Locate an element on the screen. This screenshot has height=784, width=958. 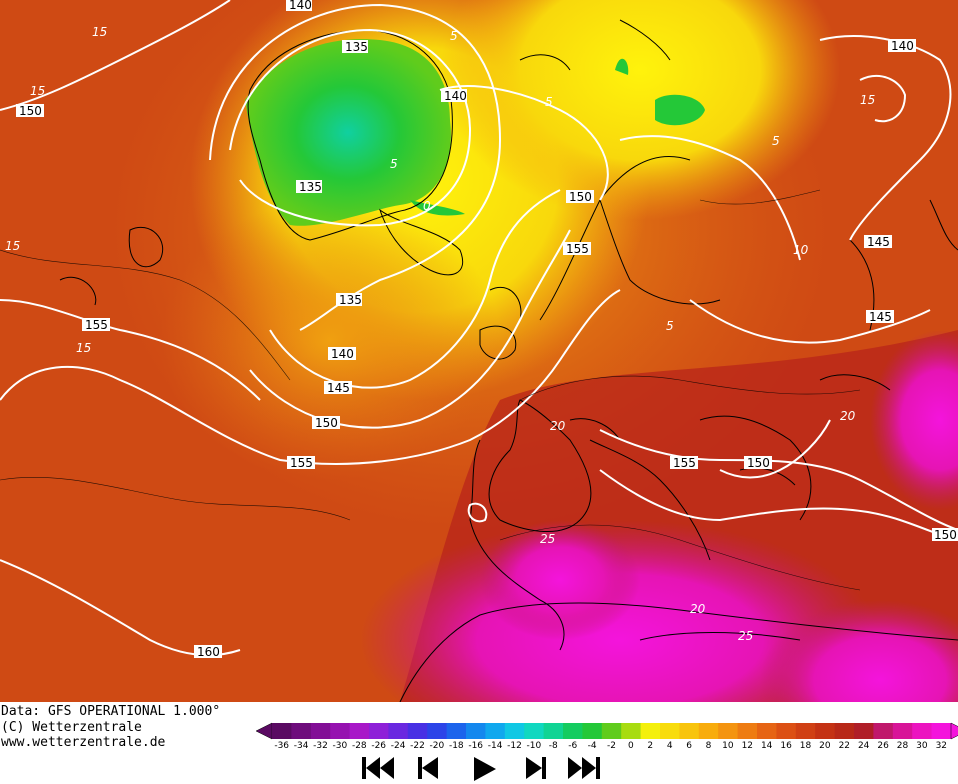
svg-text: 0 is located at coordinates (427, 206).